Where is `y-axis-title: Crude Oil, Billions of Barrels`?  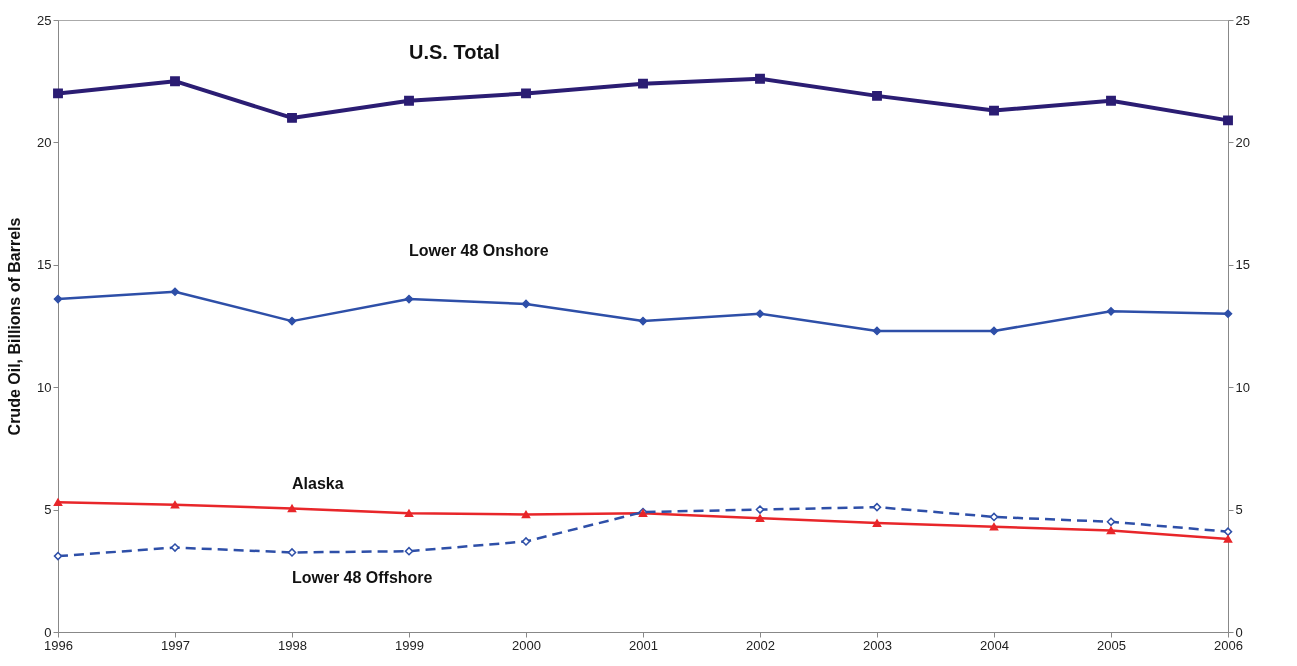 y-axis-title: Crude Oil, Billions of Barrels is located at coordinates (15, 326).